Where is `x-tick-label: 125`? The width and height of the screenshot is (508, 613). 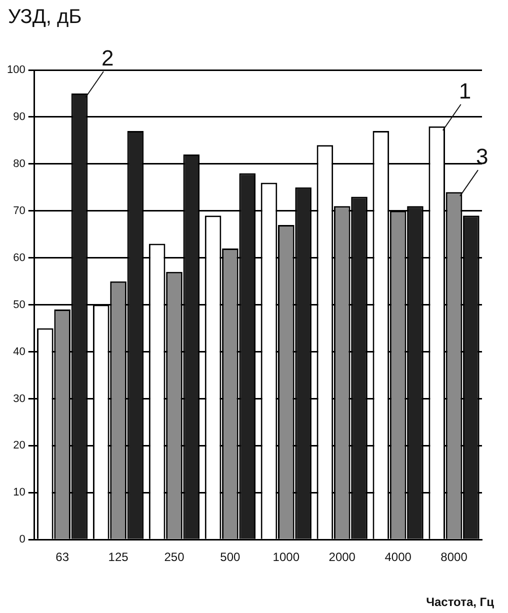 x-tick-label: 125 is located at coordinates (118, 557).